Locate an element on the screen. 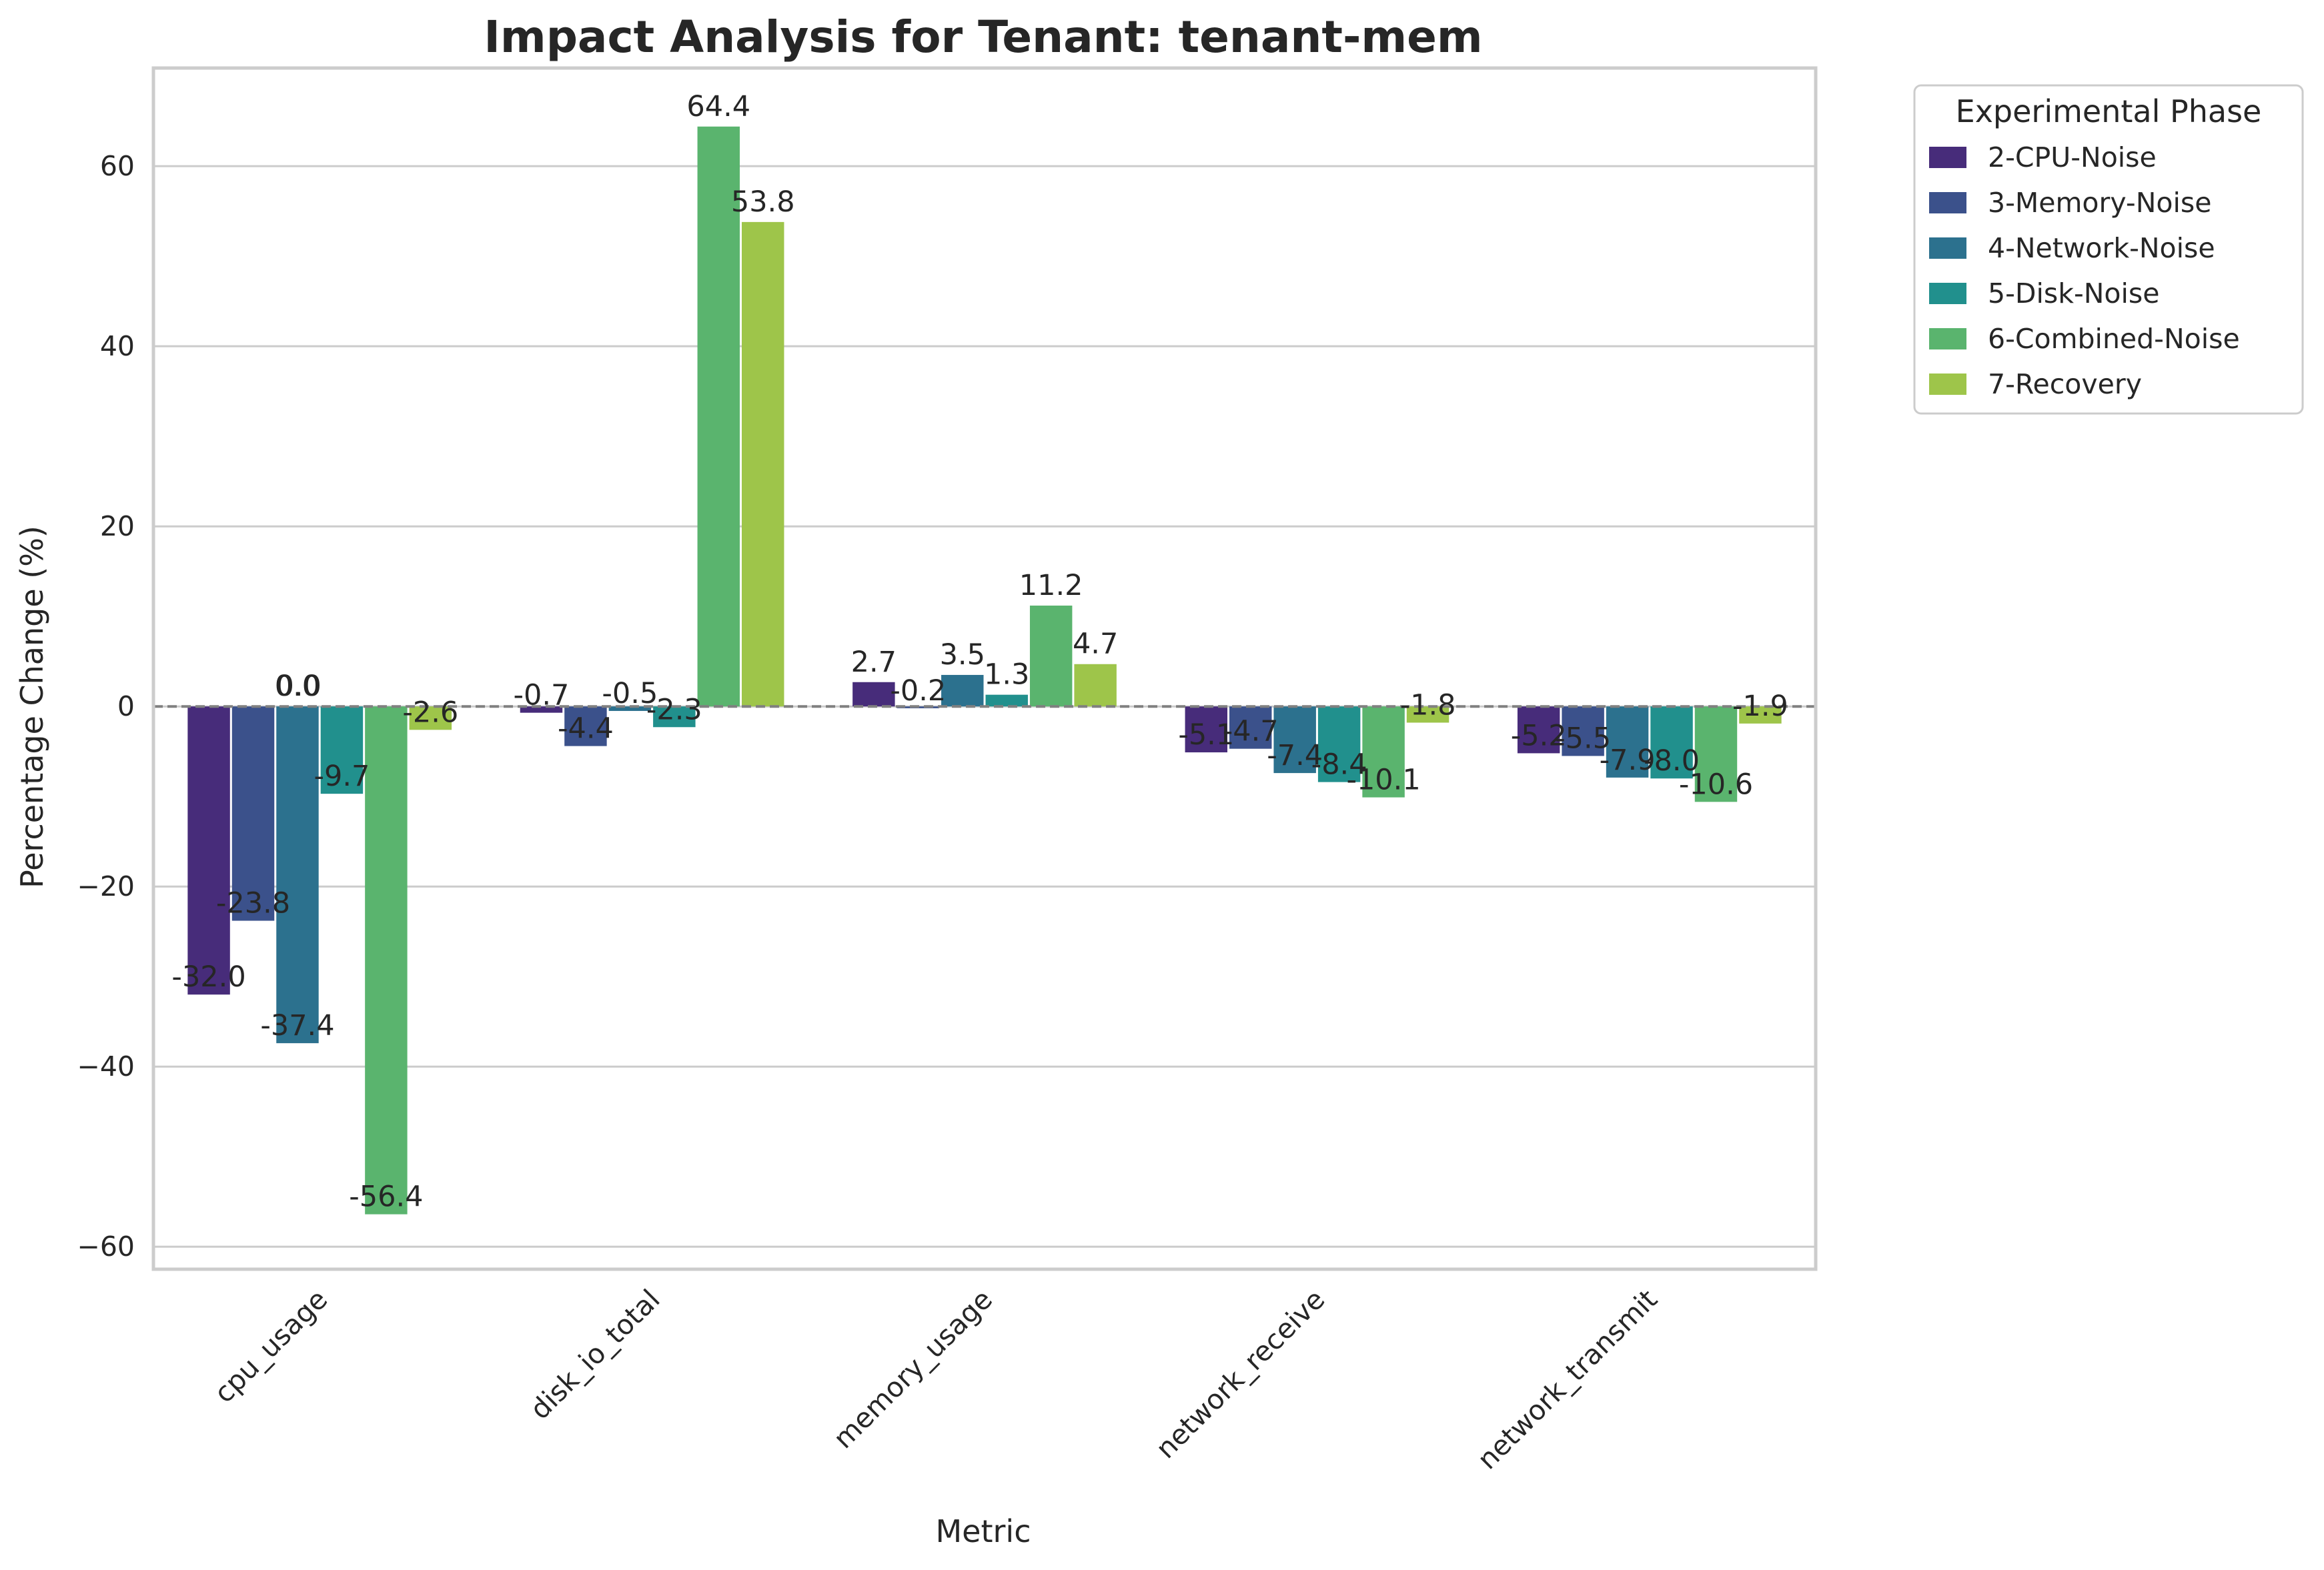 This screenshot has height=1570, width=2324. data-label: -10.6 is located at coordinates (1716, 784).